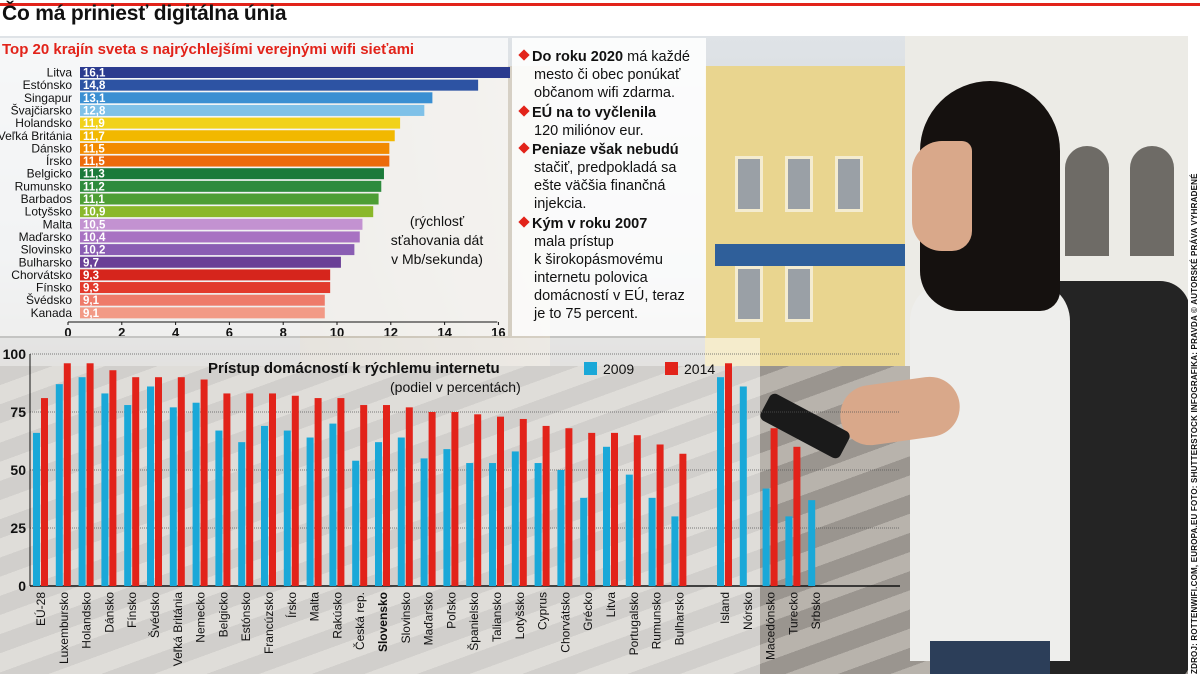 This screenshot has height=674, width=1200. What do you see at coordinates (44, 186) in the screenshot?
I see `country-label: Rumunsko` at bounding box center [44, 186].